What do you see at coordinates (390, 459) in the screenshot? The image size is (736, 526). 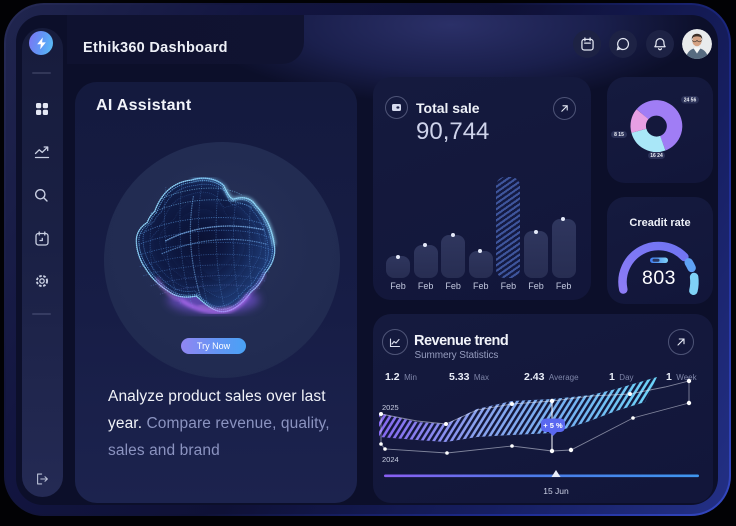 I see `svg-text: 2024` at bounding box center [390, 459].